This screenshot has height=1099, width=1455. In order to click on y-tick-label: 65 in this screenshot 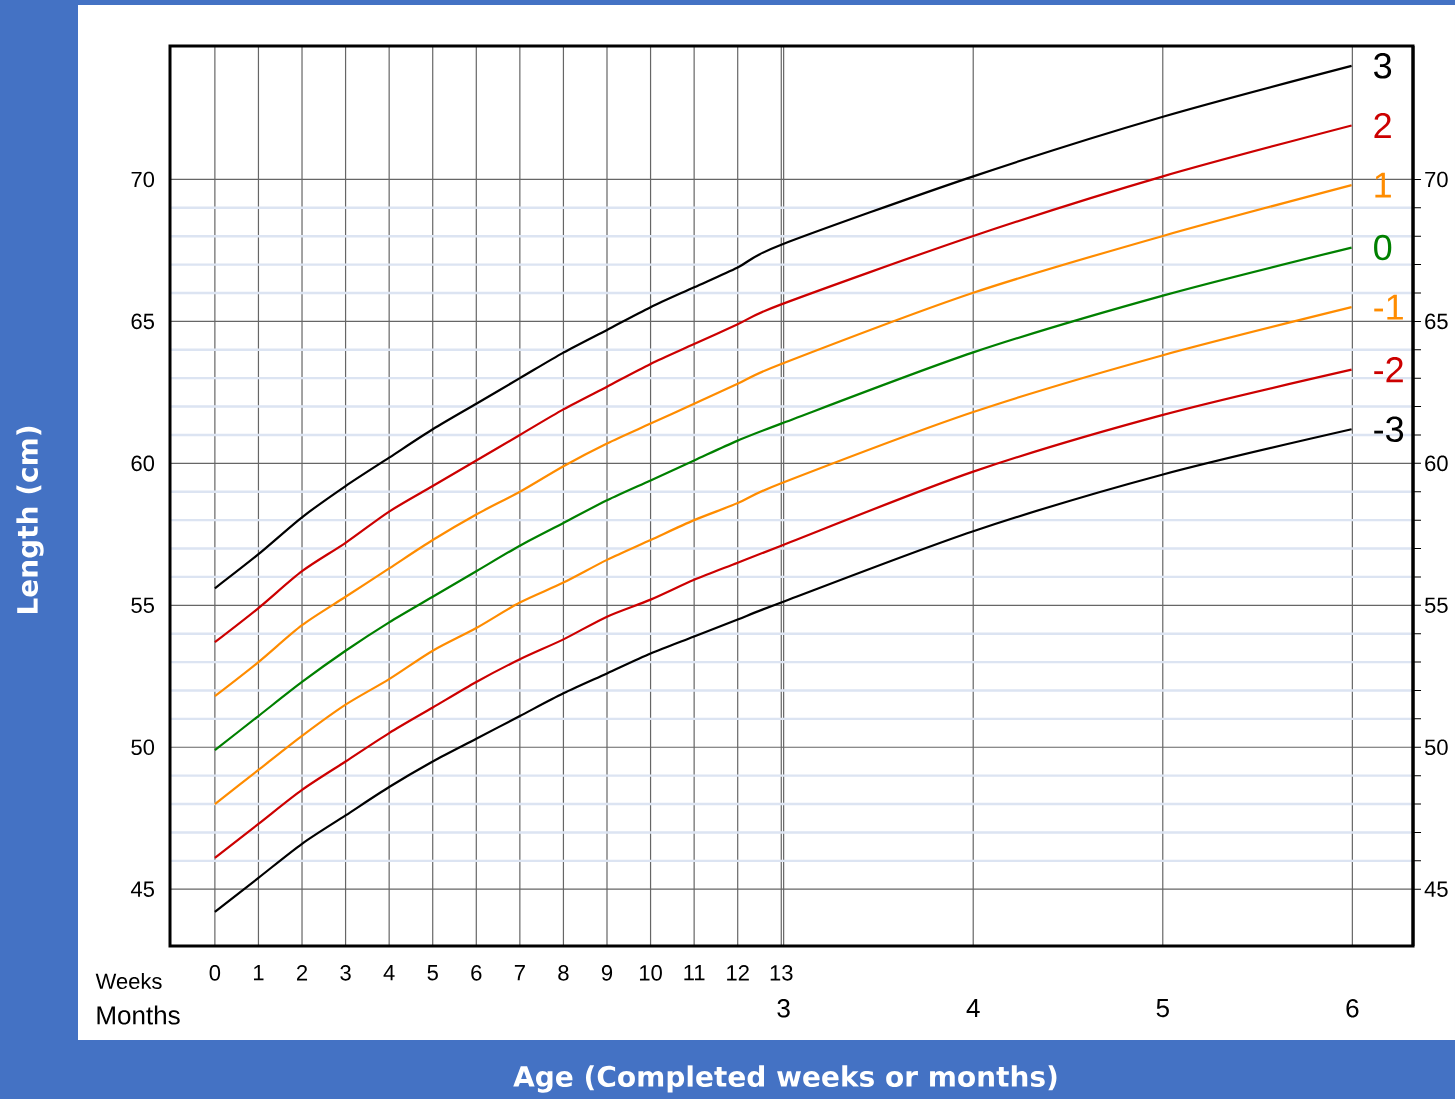, I will do `click(142, 321)`.